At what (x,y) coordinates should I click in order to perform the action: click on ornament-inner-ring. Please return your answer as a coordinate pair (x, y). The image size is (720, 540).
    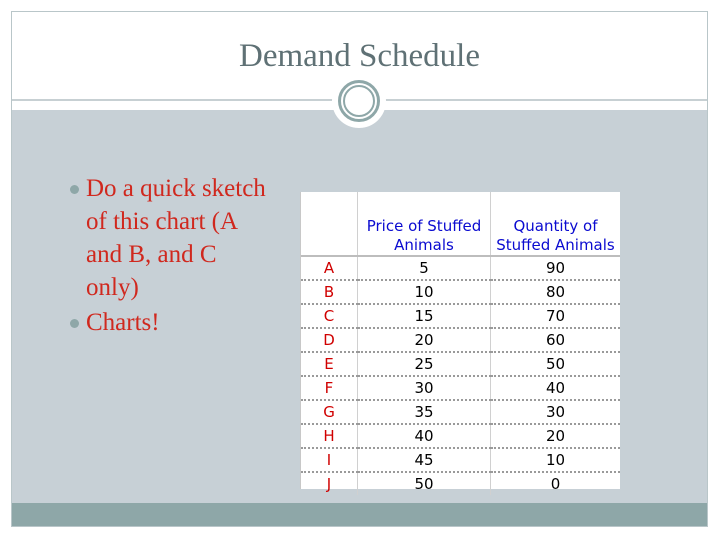
    Looking at the image, I should click on (359, 101).